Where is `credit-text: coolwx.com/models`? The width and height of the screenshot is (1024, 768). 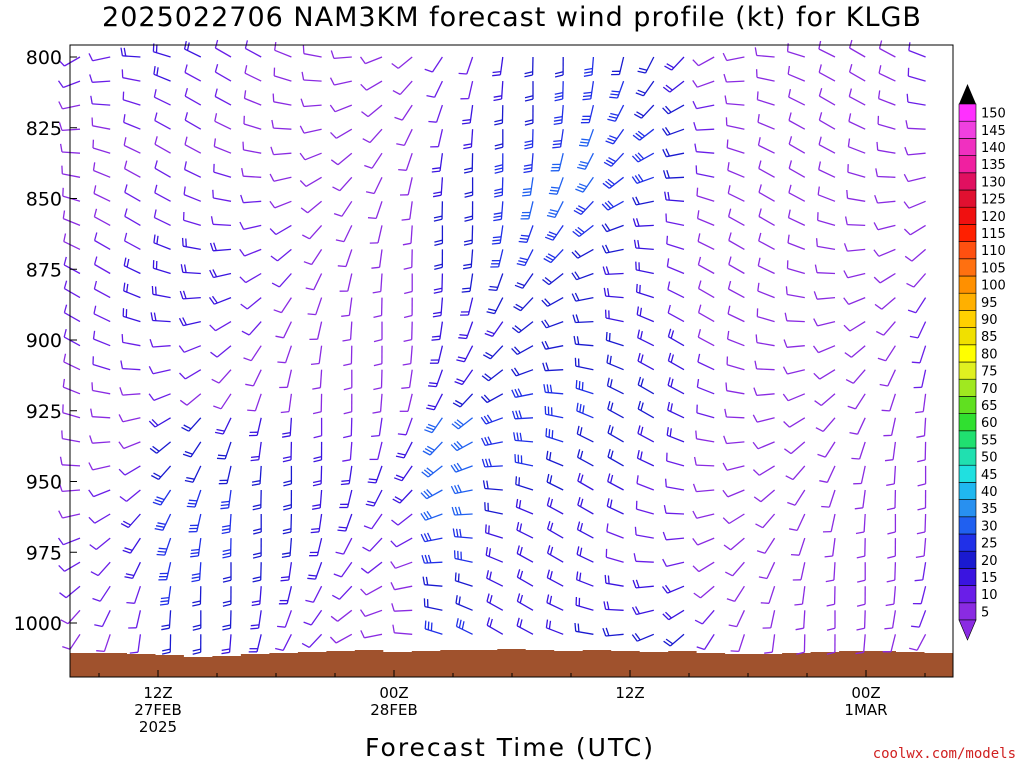
credit-text: coolwx.com/models is located at coordinates (944, 754).